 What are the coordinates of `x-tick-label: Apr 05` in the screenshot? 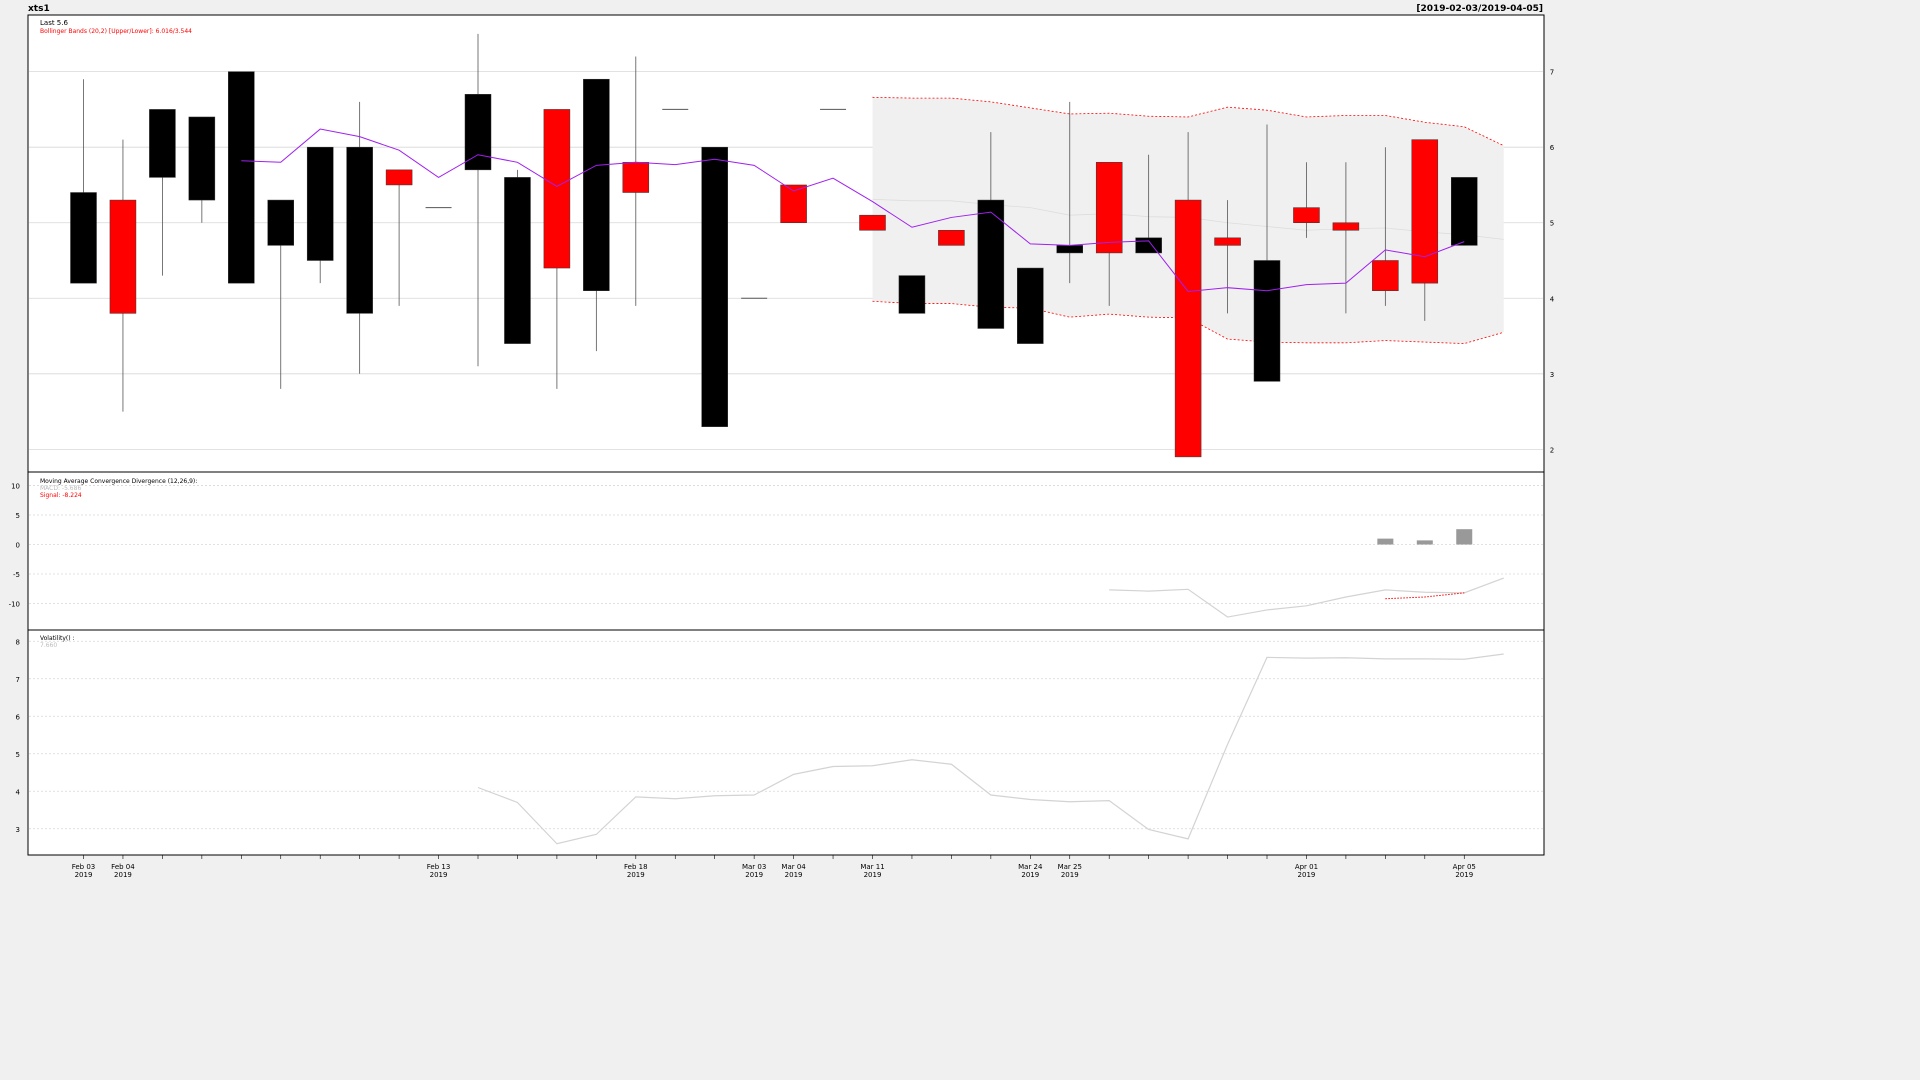 It's located at (1464, 867).